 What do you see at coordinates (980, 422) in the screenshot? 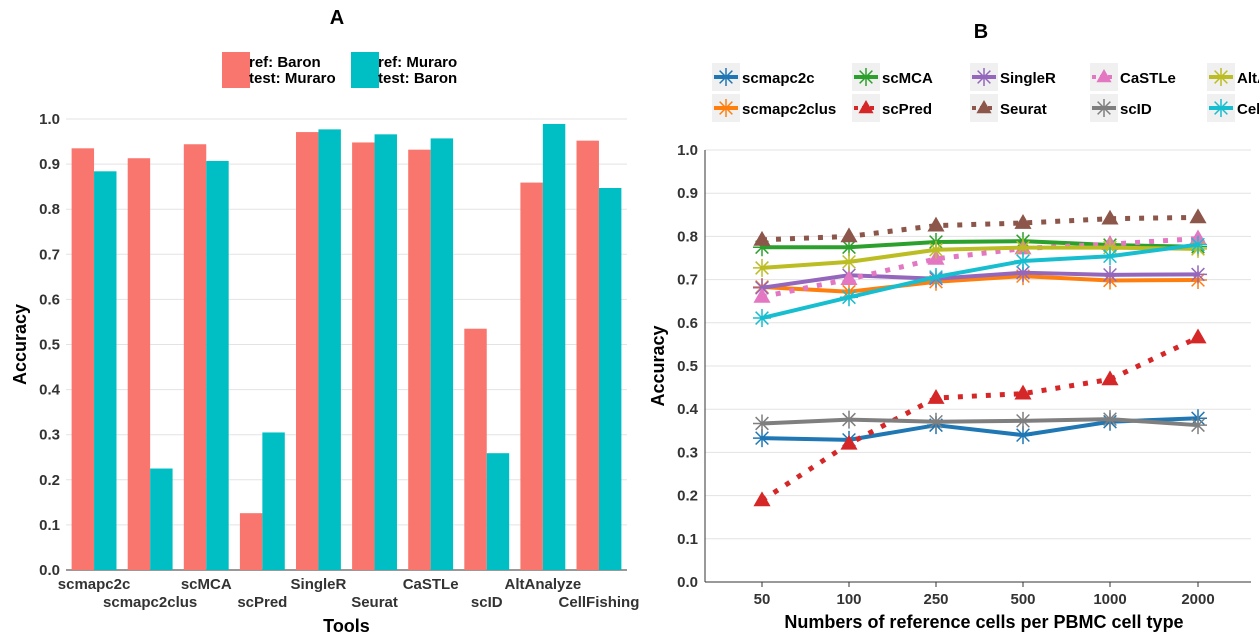
I see `series-line-scID` at bounding box center [980, 422].